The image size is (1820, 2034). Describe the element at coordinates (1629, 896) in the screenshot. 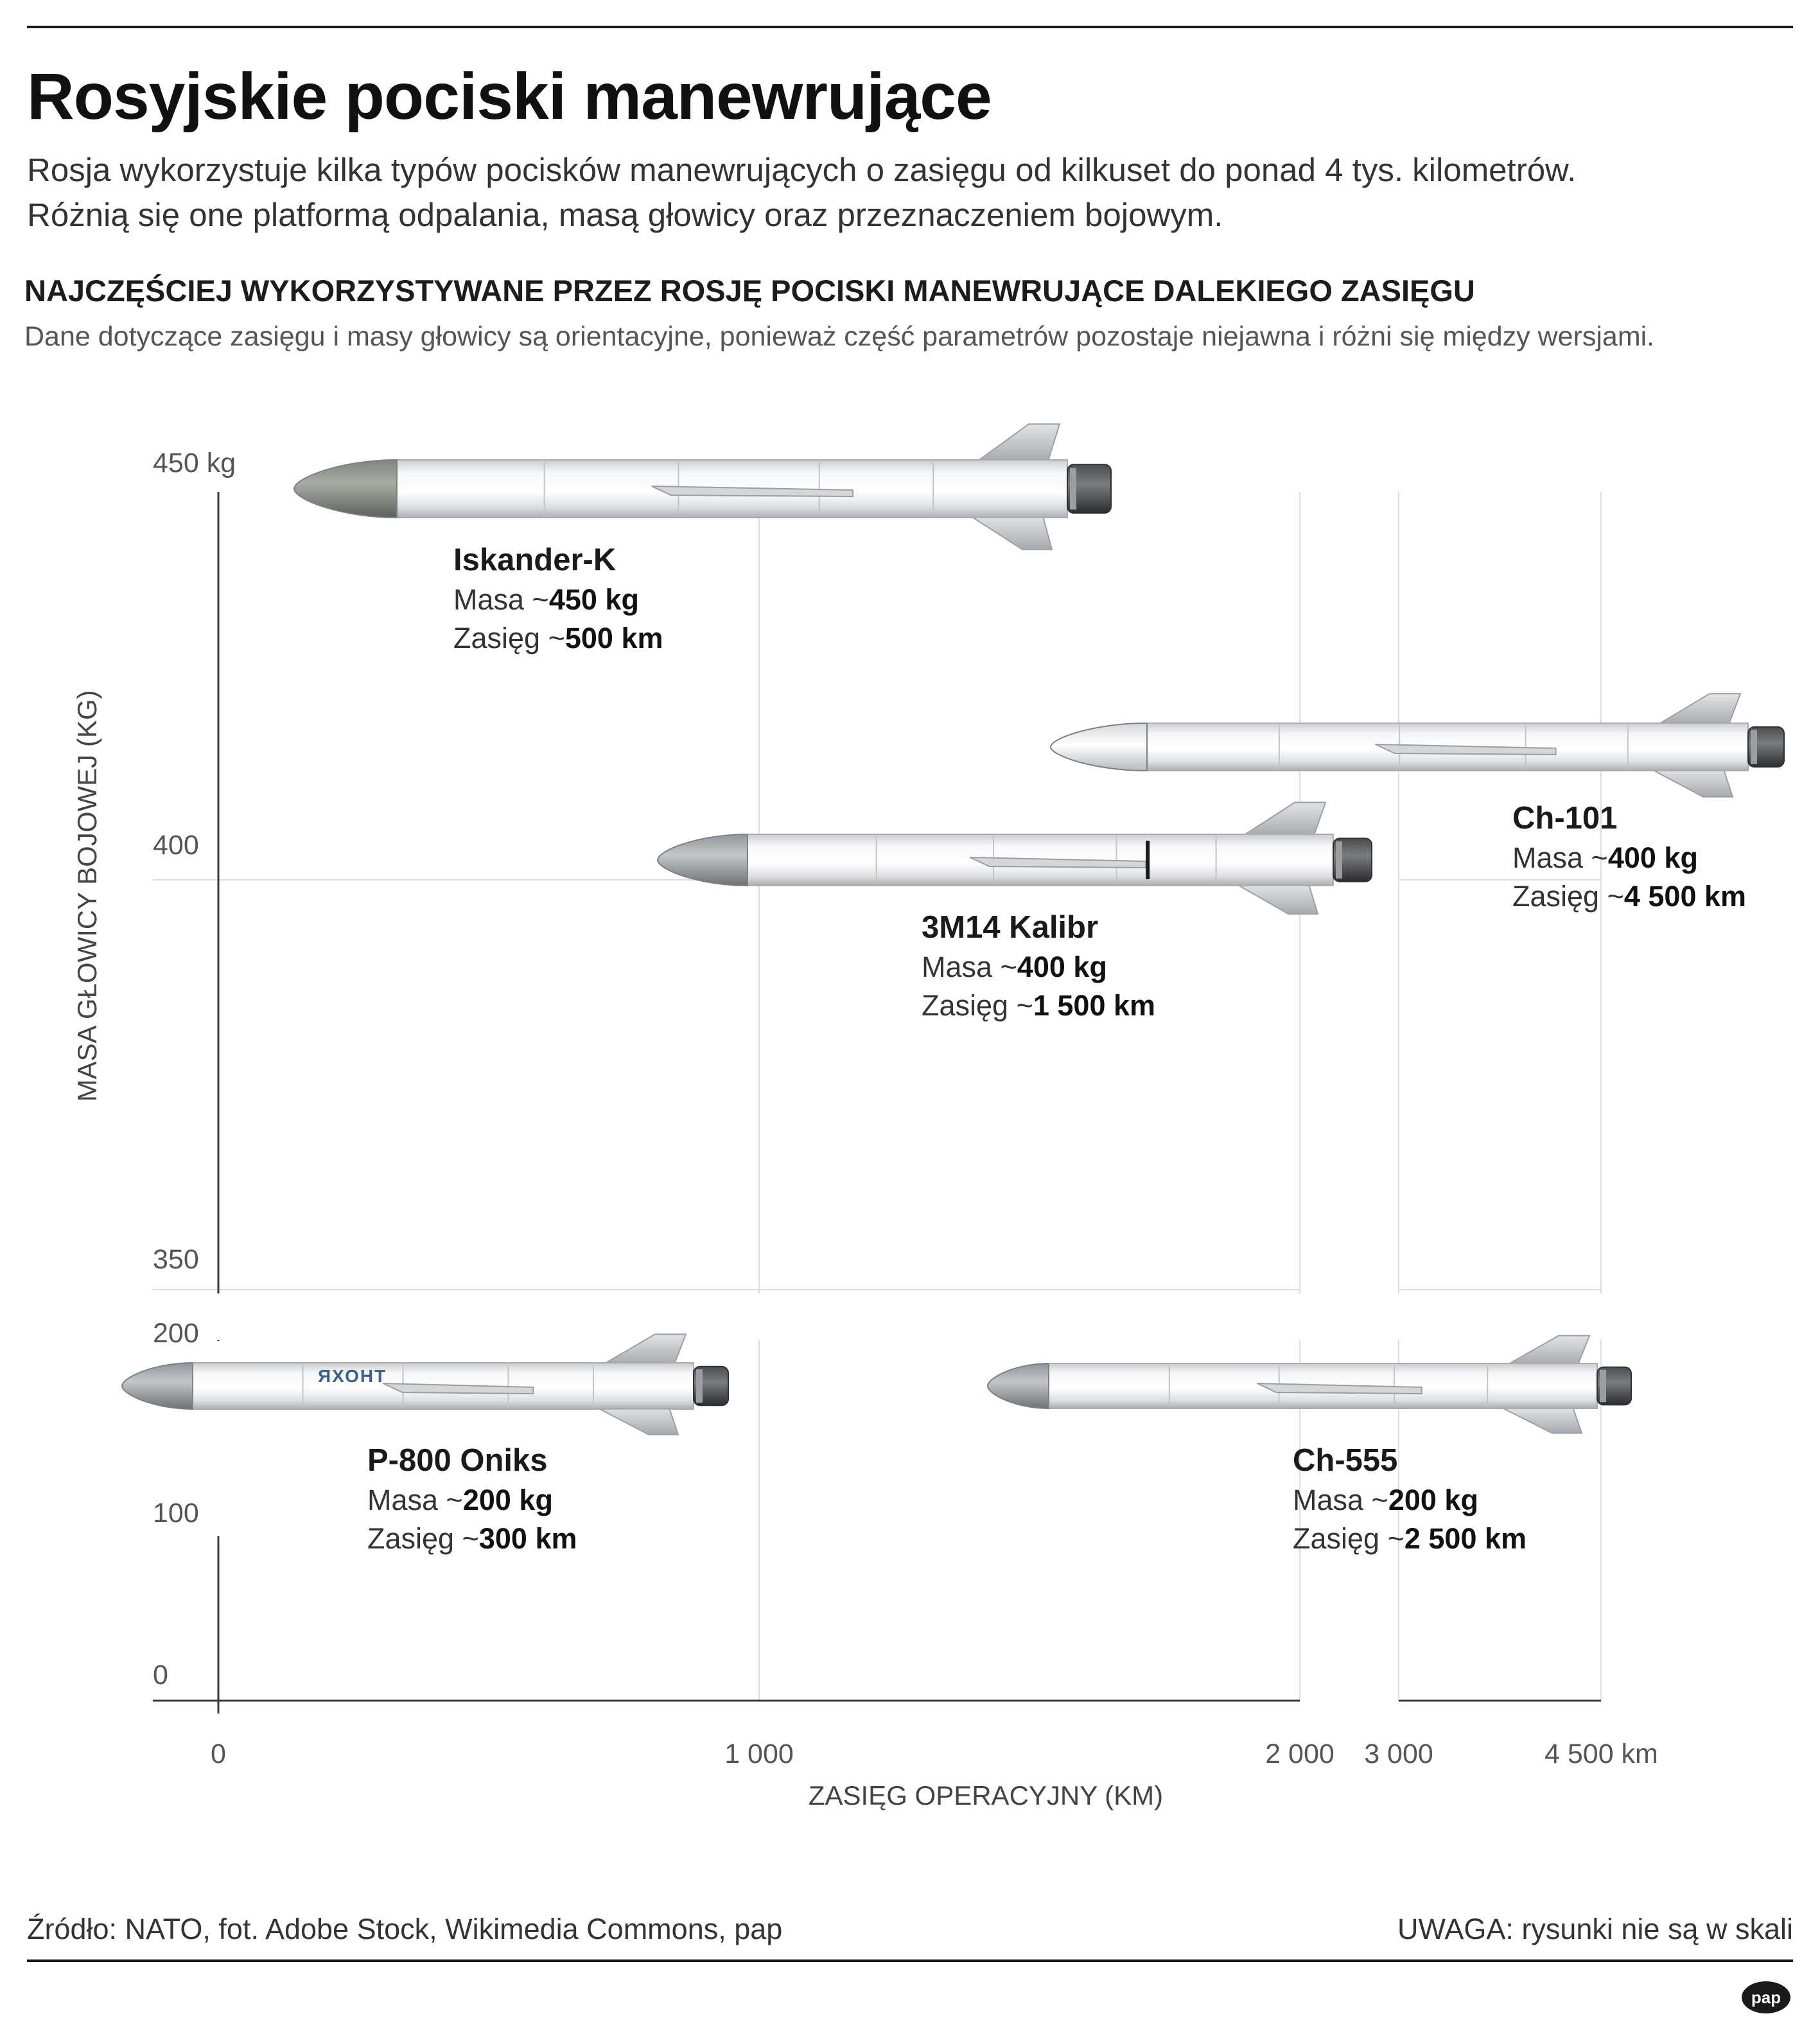

I see `missile-range-ch-101: Zasięg ~4 500 km` at that location.